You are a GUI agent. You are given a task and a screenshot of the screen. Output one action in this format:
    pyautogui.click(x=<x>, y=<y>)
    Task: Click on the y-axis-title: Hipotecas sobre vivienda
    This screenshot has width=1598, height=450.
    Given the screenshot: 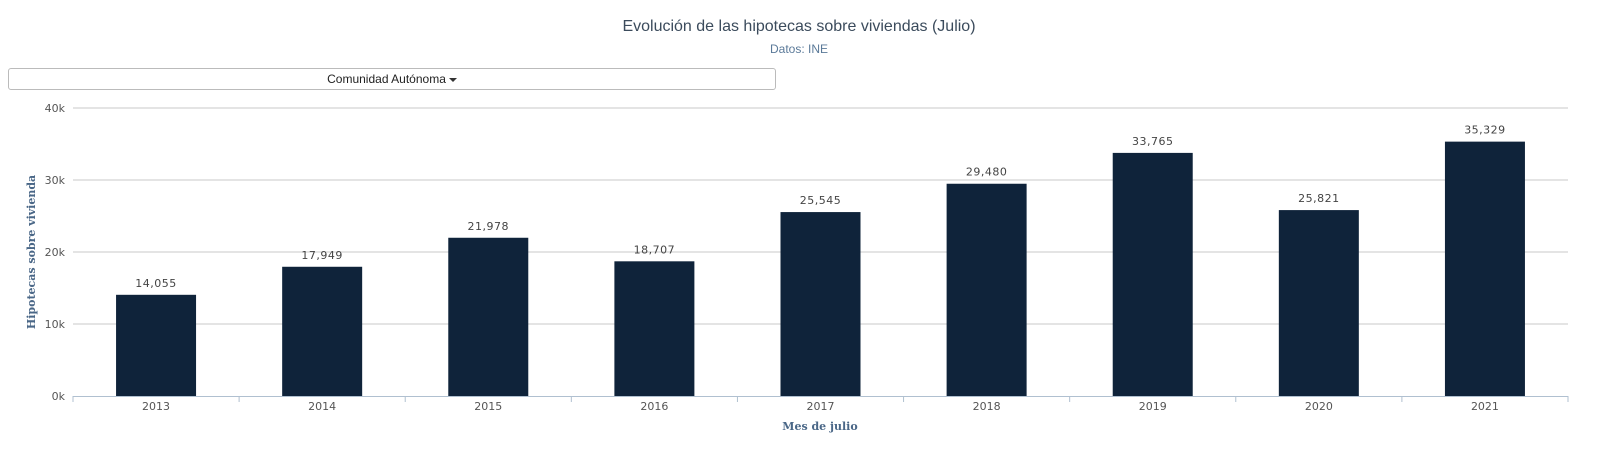 What is the action you would take?
    pyautogui.click(x=31, y=252)
    